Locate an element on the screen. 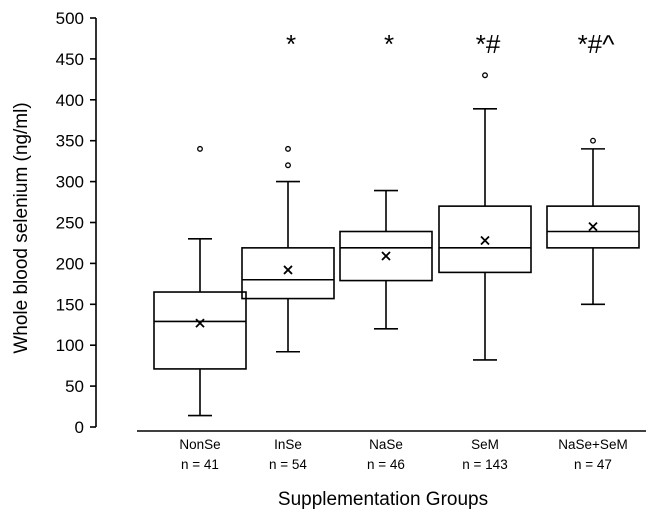 This screenshot has width=646, height=513. category-n-label: n = 47 is located at coordinates (593, 464).